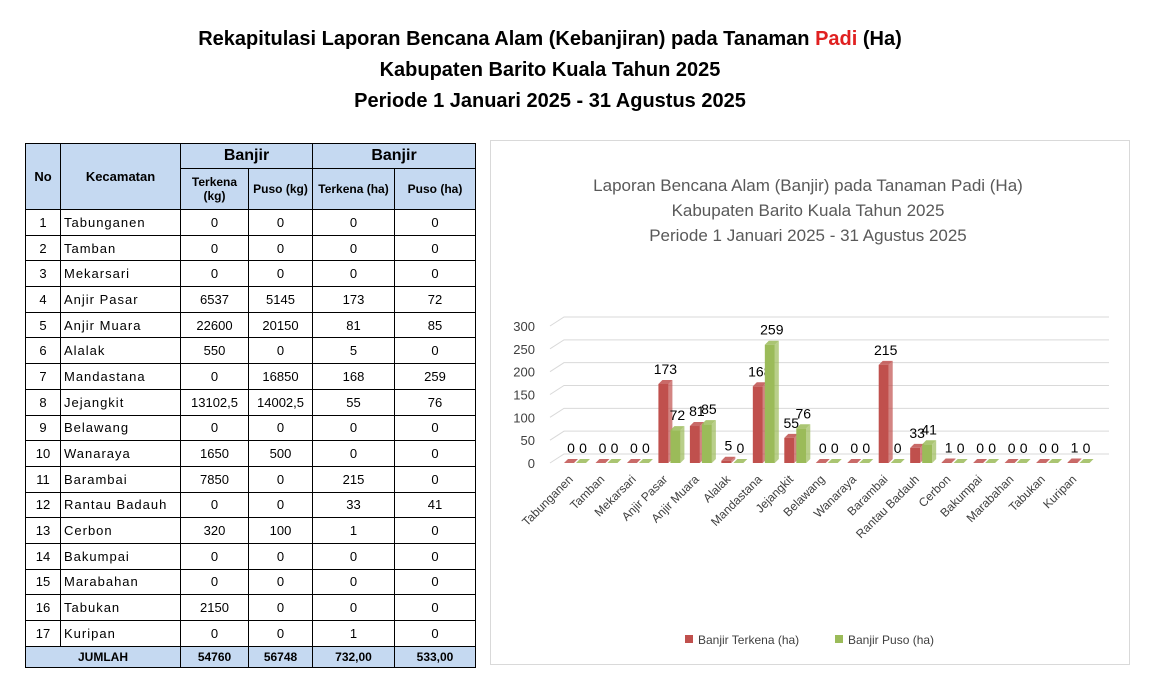 This screenshot has width=1165, height=689. What do you see at coordinates (103, 656) in the screenshot?
I see `footer-cell: JUMLAH` at bounding box center [103, 656].